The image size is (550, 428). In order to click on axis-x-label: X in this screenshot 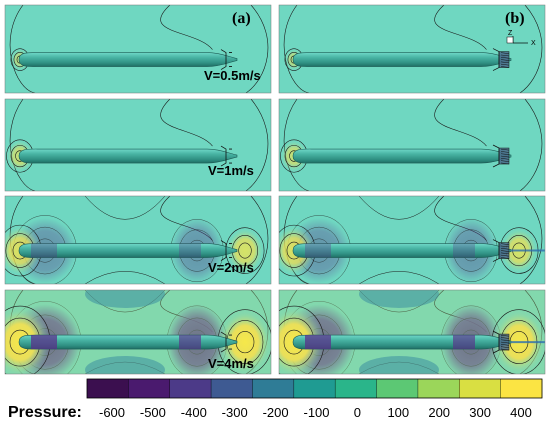, I will do `click(533, 43)`.